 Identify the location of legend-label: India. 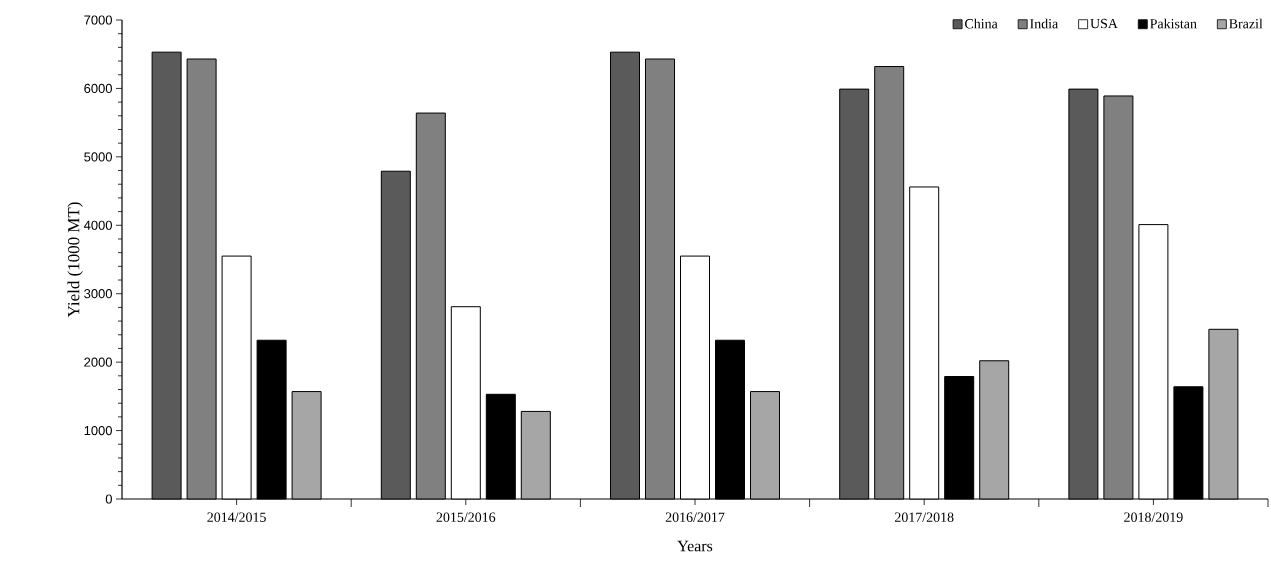
(1044, 23).